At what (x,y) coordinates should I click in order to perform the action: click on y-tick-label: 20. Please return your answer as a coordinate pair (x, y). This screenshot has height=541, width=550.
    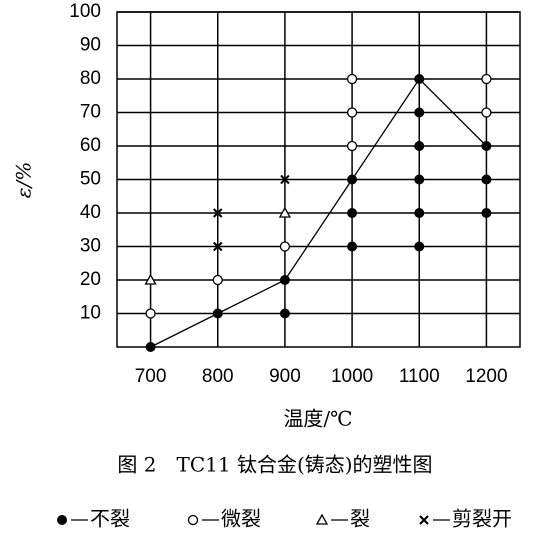
    Looking at the image, I should click on (90, 279).